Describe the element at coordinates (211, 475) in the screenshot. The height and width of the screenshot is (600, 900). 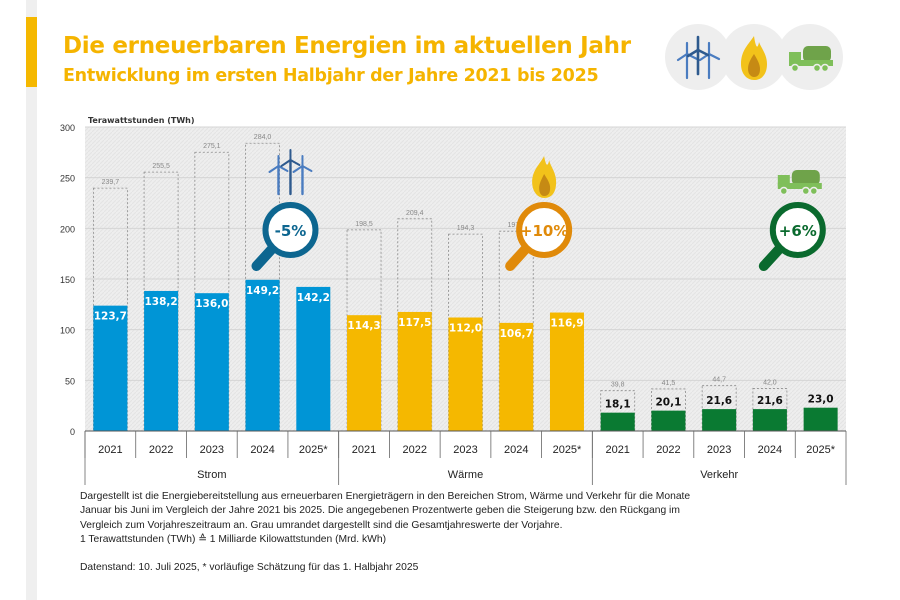
I see `group-label: Strom` at that location.